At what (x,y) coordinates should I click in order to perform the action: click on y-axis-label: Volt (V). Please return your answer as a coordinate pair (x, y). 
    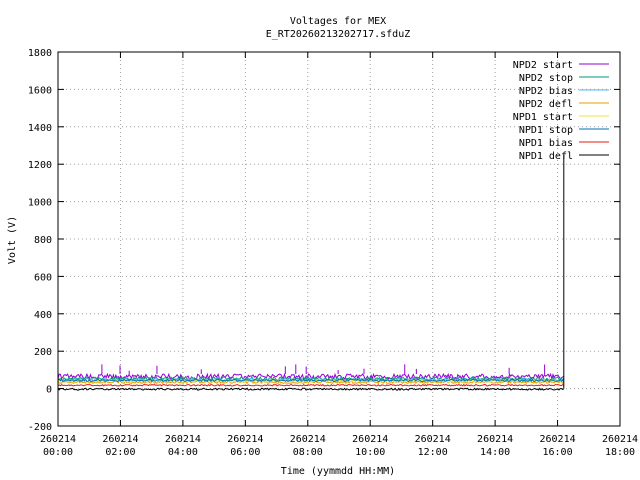
    Looking at the image, I should click on (12, 240).